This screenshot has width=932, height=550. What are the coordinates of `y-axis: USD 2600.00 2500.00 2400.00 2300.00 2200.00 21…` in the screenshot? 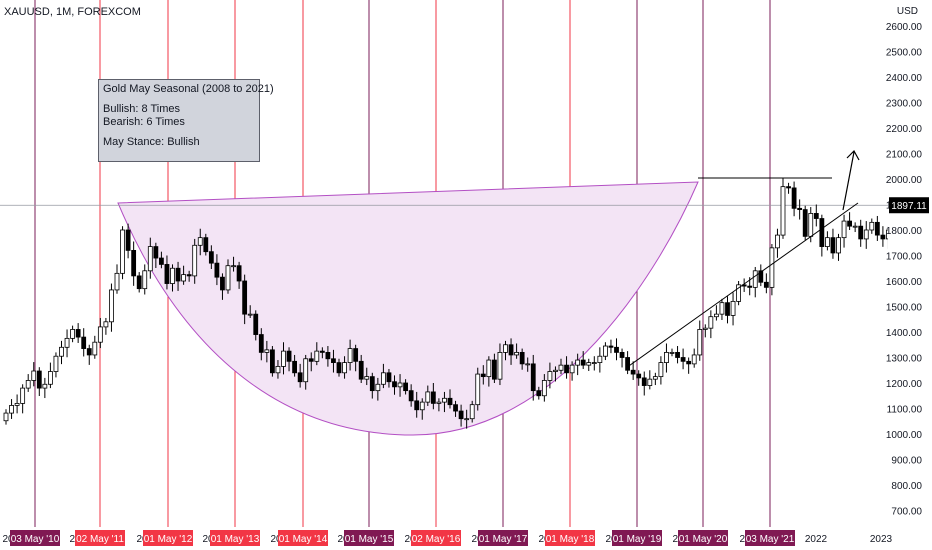 It's located at (909, 275).